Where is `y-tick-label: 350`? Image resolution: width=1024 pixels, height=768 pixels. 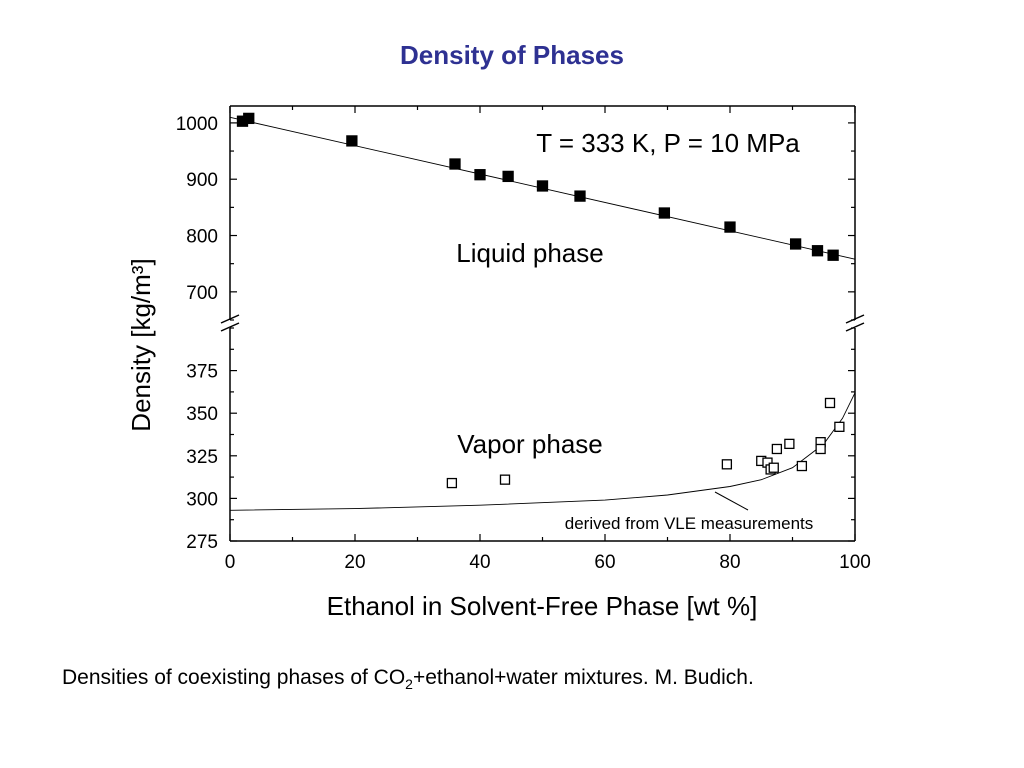
y-tick-label: 350 is located at coordinates (202, 414).